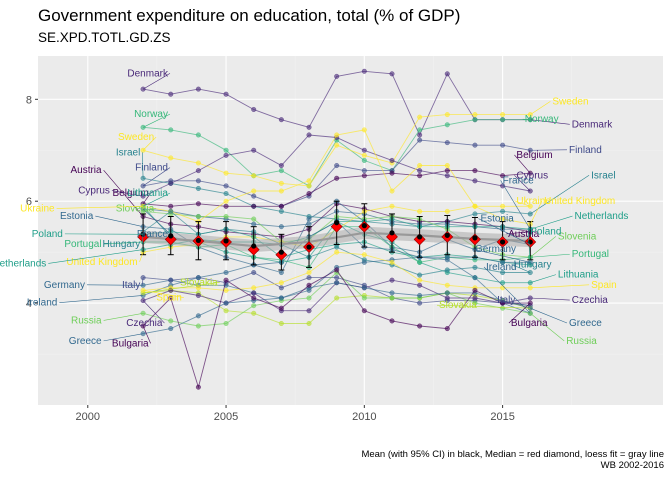 The image size is (672, 480). Describe the element at coordinates (146, 198) in the screenshot. I see `label-leader-belgium` at that location.